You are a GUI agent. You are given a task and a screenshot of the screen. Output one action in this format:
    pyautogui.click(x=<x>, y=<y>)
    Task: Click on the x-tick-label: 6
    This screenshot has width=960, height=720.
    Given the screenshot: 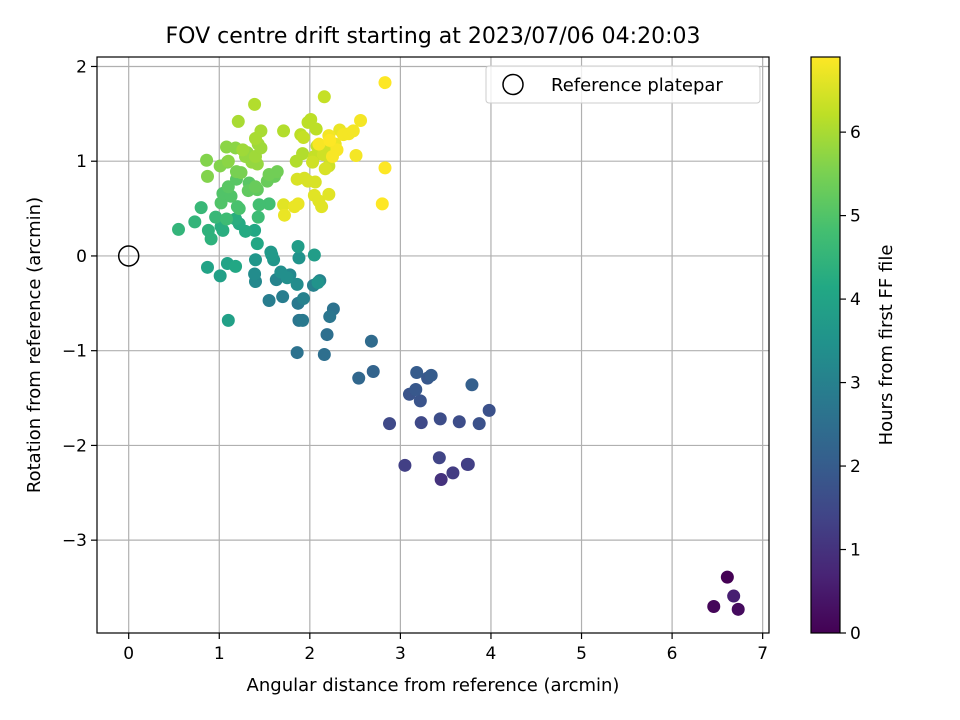 What is the action you would take?
    pyautogui.click(x=672, y=654)
    